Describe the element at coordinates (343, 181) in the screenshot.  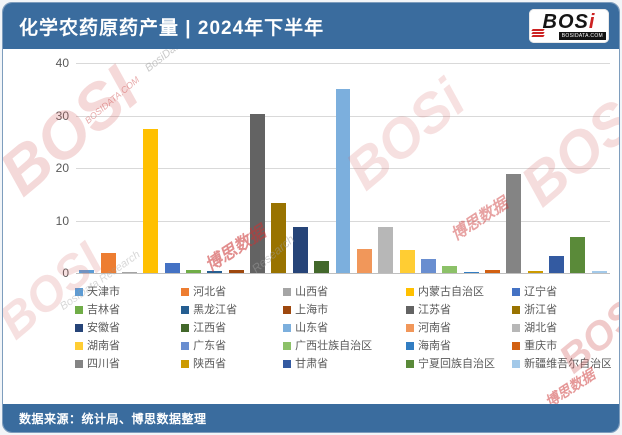
I see `bar-山东省` at that location.